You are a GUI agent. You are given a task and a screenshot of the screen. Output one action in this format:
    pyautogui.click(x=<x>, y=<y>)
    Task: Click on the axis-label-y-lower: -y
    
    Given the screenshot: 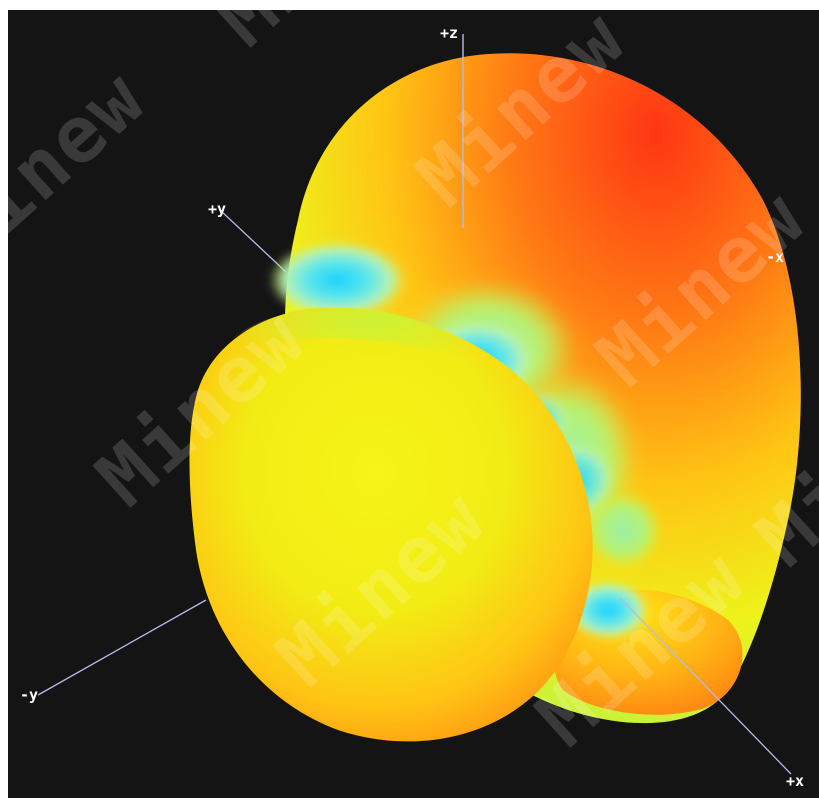 What is the action you would take?
    pyautogui.click(x=29, y=695)
    